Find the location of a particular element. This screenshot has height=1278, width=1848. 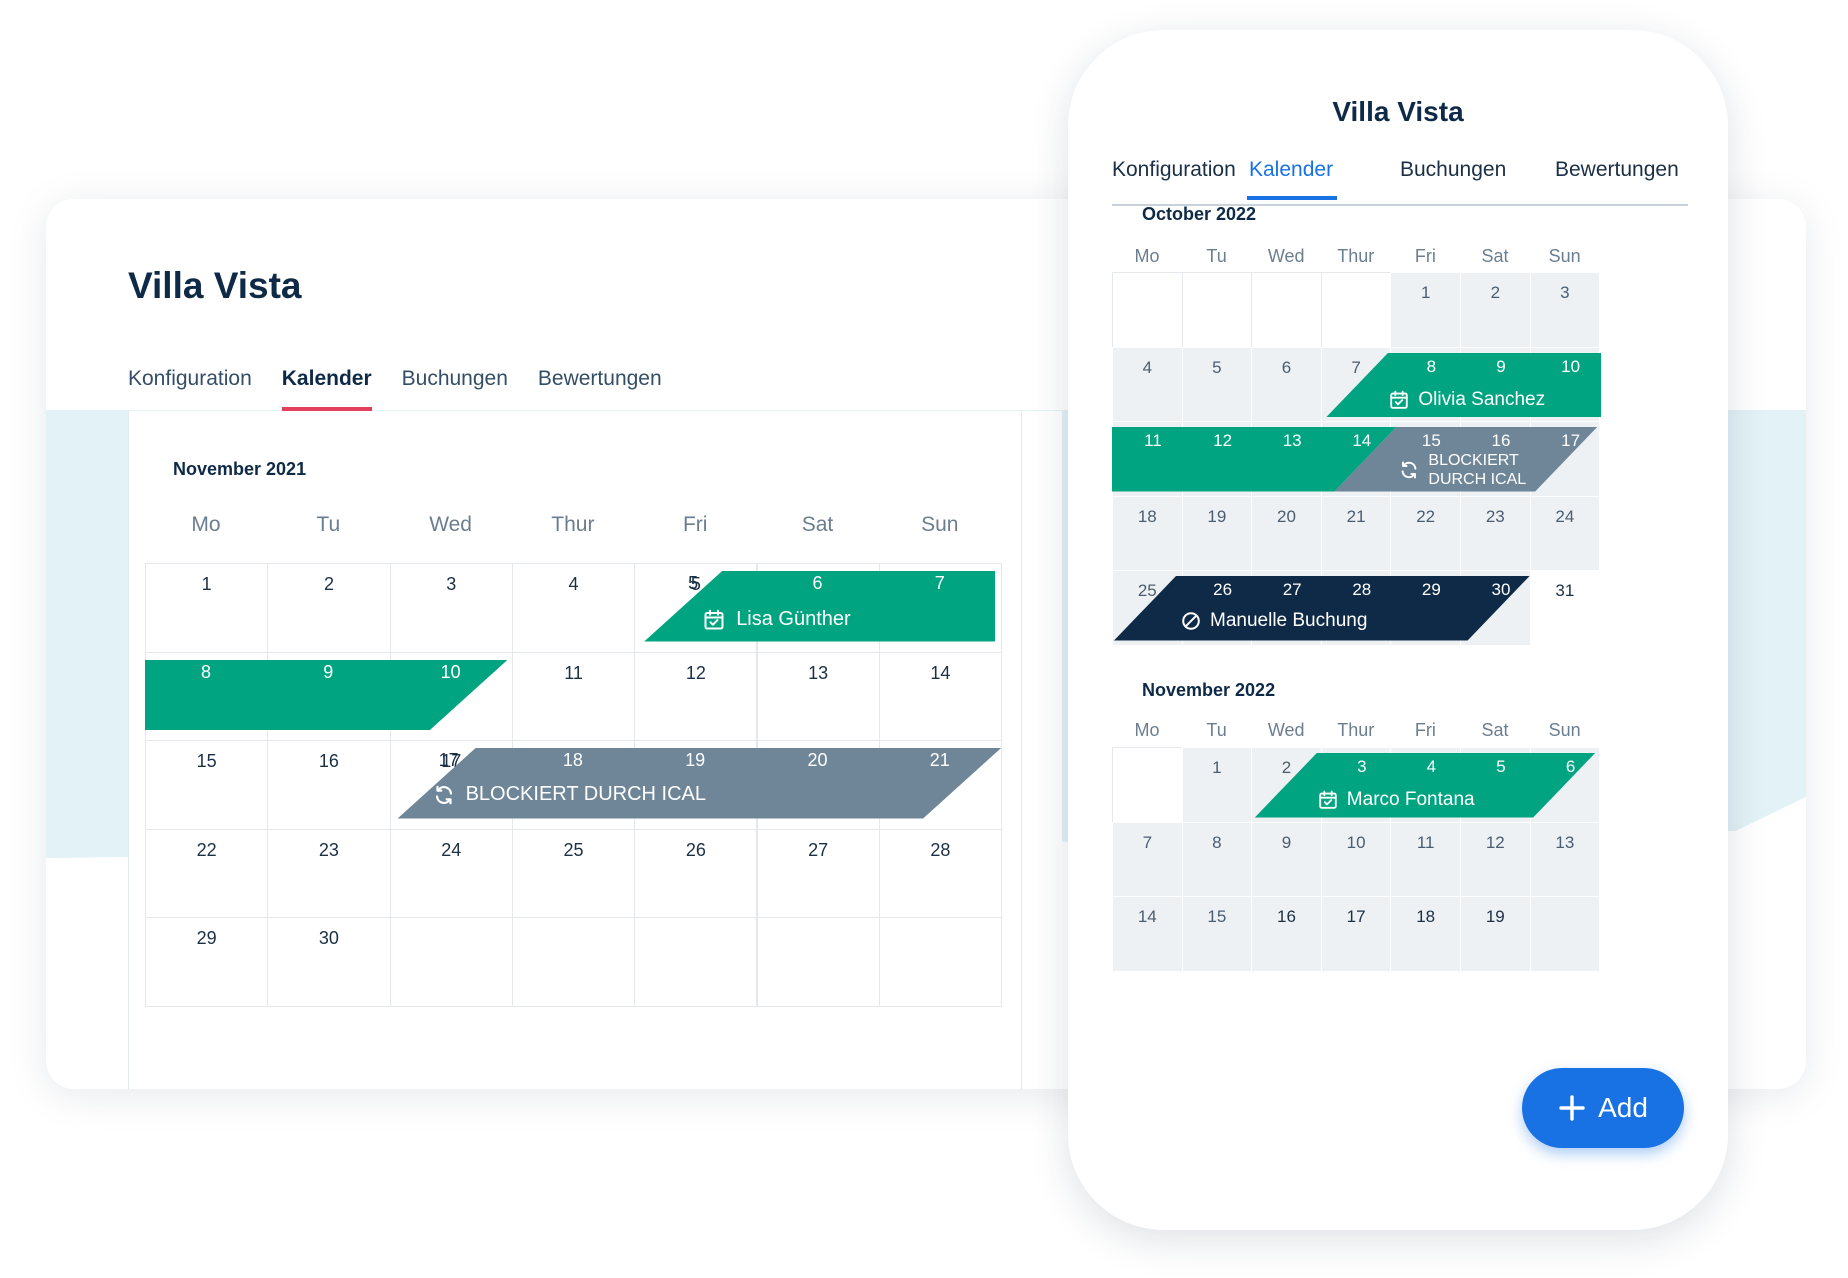

mobile-tab-konfiguration: Konfiguration is located at coordinates (1174, 169).